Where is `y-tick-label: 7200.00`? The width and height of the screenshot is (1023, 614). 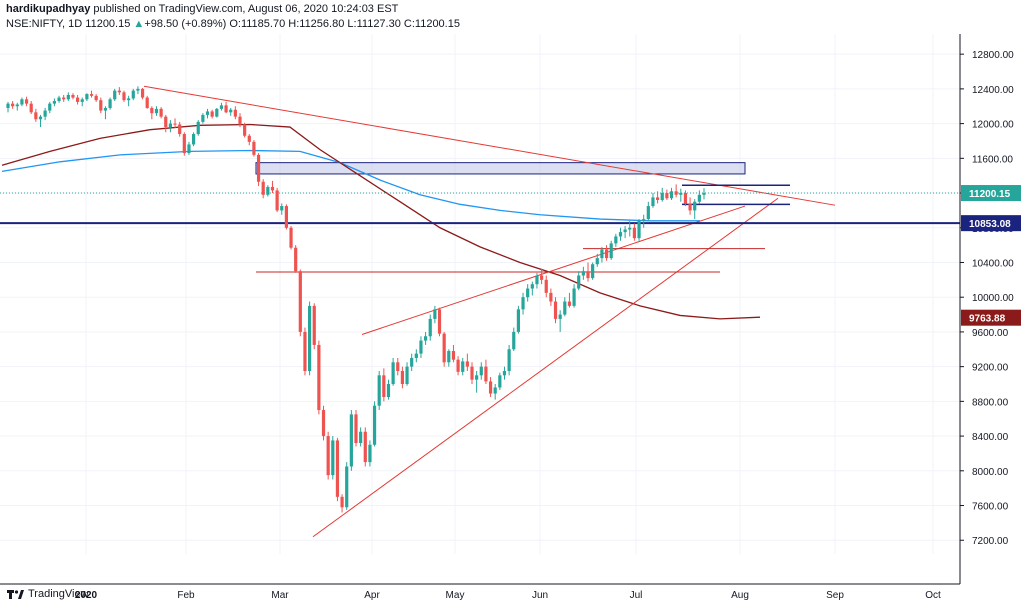
y-tick-label: 7200.00 is located at coordinates (990, 541).